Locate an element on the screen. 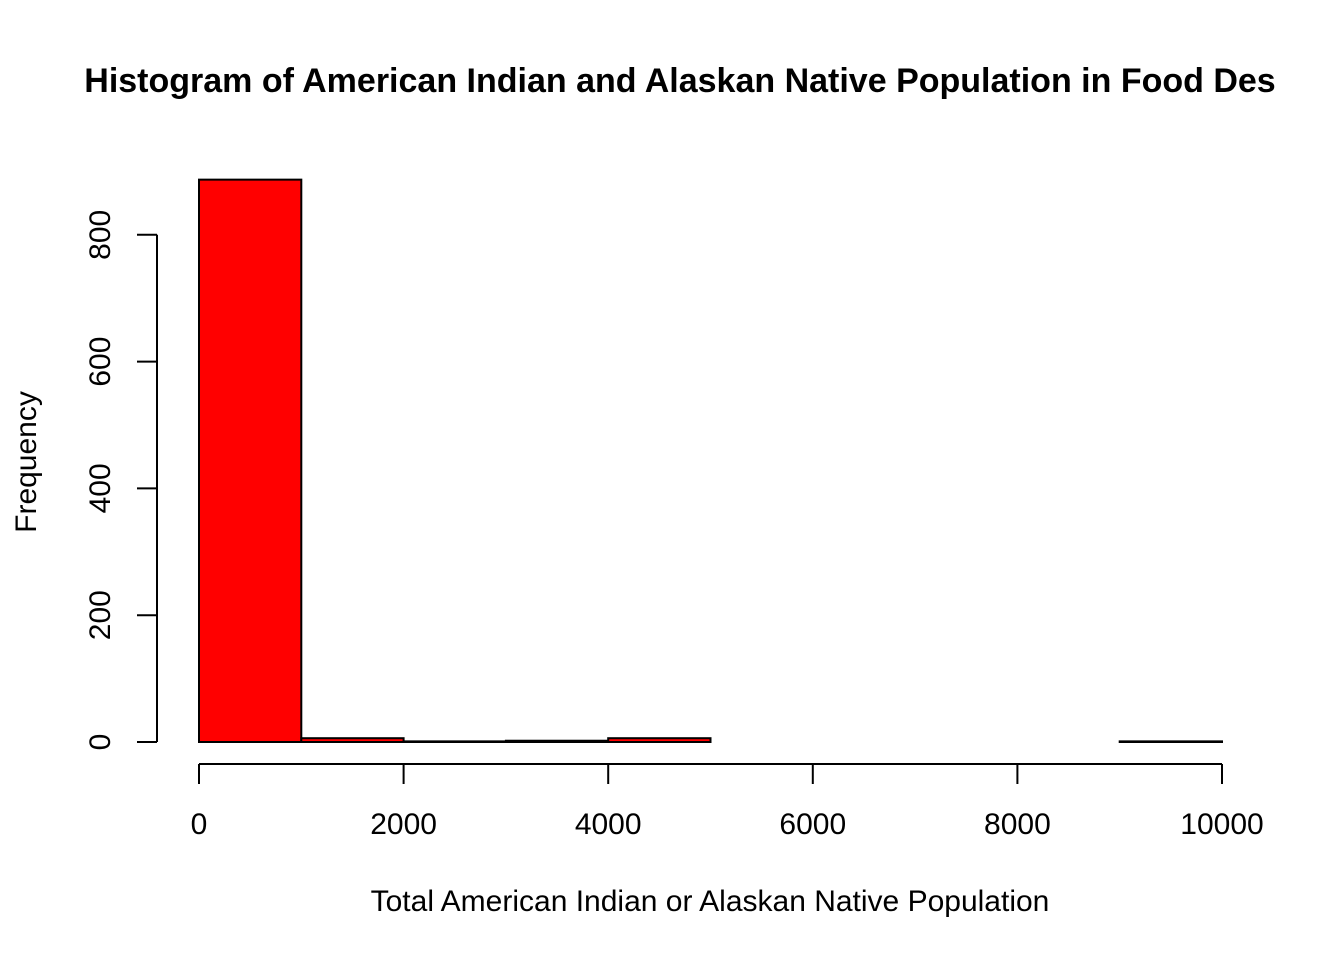 This screenshot has width=1344, height=960. x-tick-label: 4000 is located at coordinates (608, 824).